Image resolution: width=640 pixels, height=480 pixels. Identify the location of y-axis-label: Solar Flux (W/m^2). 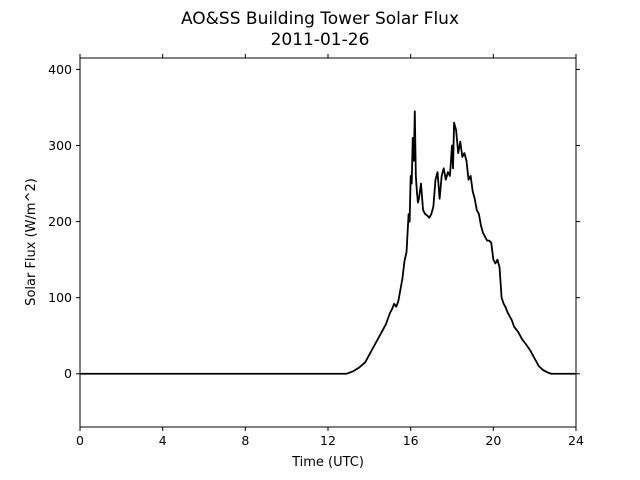
(31, 242).